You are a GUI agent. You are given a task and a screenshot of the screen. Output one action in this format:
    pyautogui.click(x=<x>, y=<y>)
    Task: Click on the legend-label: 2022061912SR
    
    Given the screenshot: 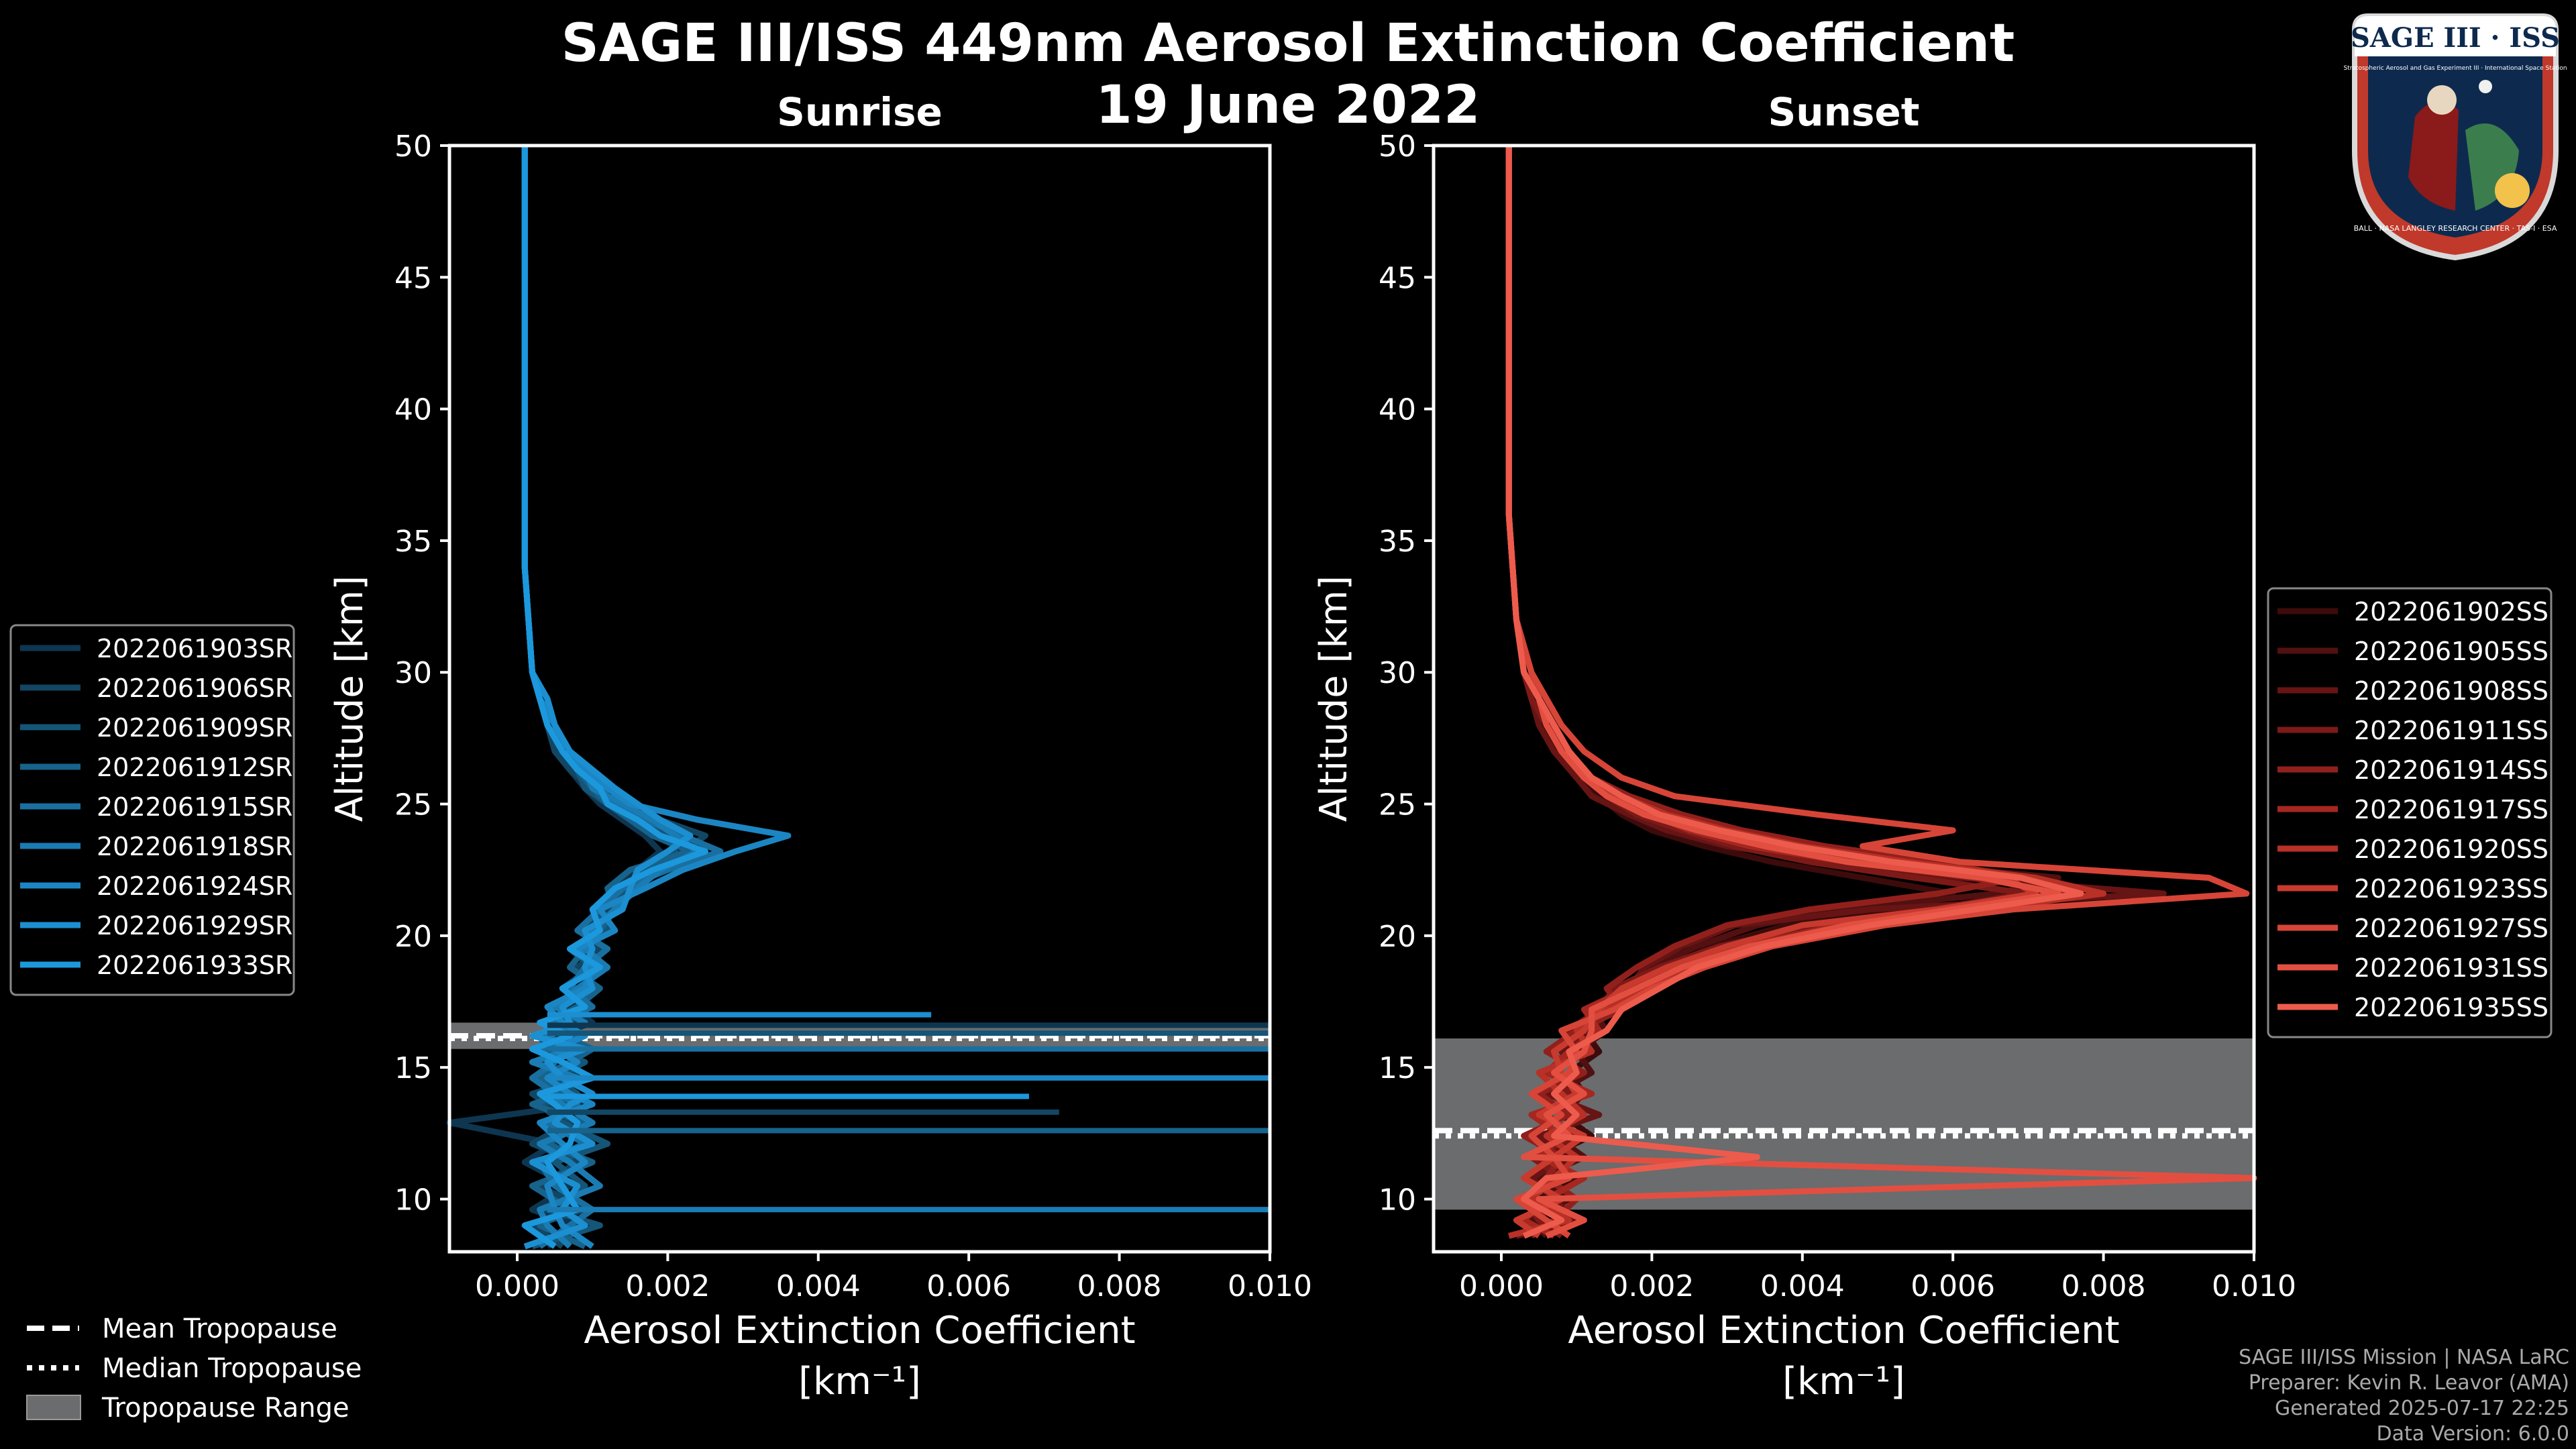 What is the action you would take?
    pyautogui.click(x=194, y=767)
    